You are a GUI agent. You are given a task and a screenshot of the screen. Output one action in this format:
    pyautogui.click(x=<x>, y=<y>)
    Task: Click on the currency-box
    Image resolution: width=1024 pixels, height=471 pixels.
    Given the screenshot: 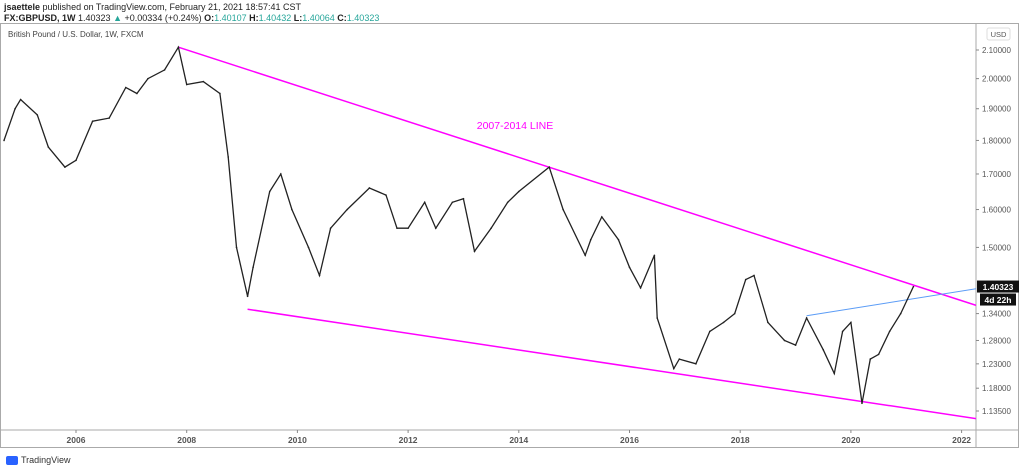 What is the action you would take?
    pyautogui.click(x=998, y=34)
    